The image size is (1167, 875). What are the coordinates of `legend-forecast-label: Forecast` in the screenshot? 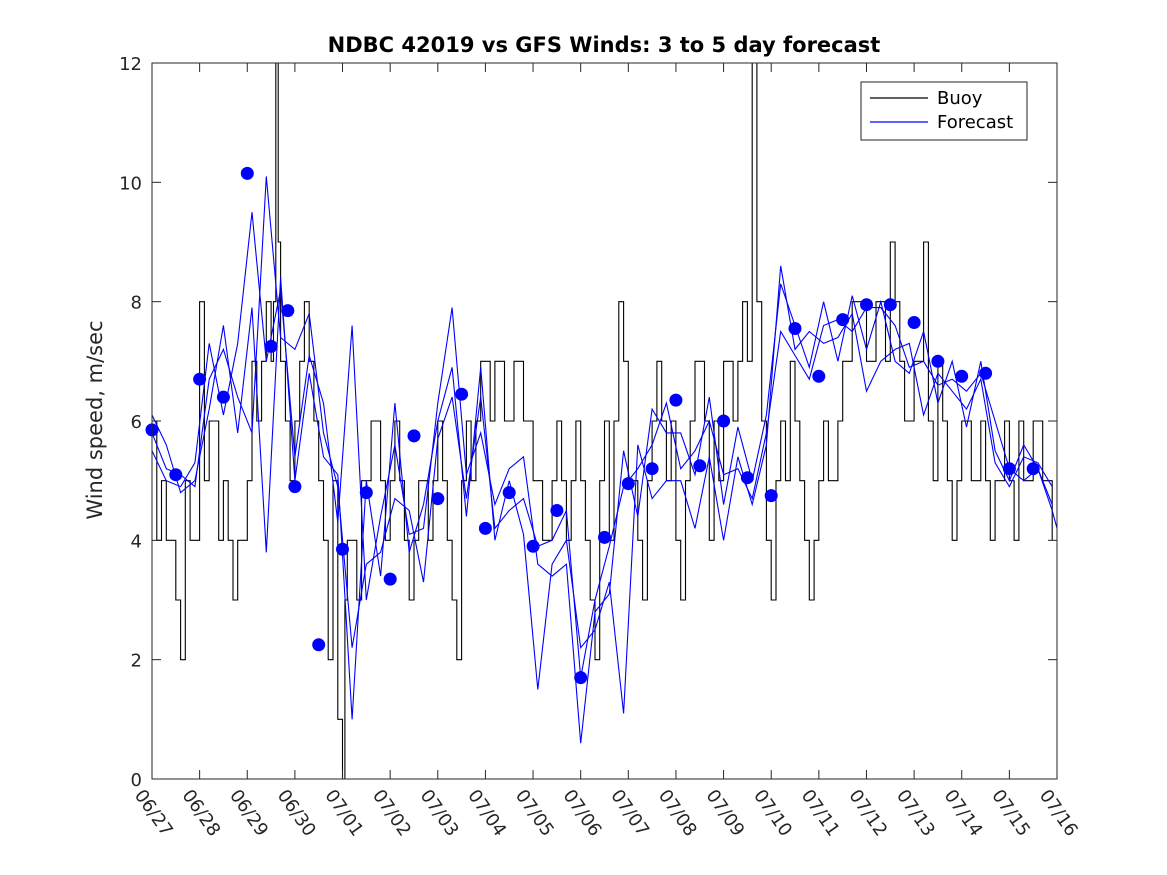 It's located at (975, 122).